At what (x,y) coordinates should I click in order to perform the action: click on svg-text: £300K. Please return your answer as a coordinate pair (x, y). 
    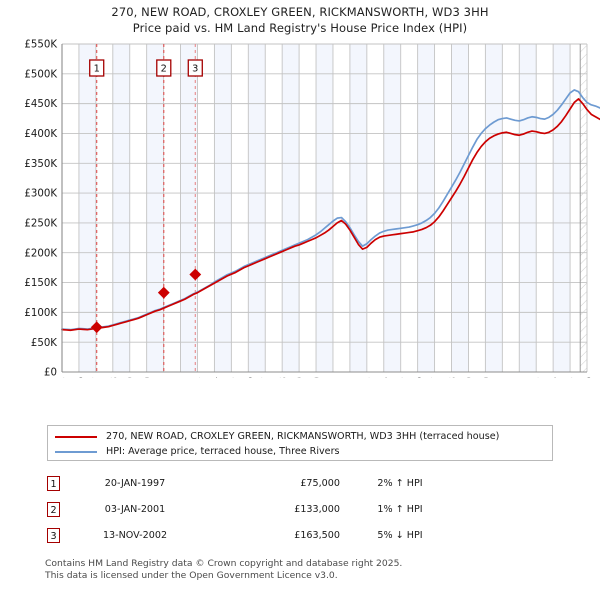
    Looking at the image, I should click on (40, 194).